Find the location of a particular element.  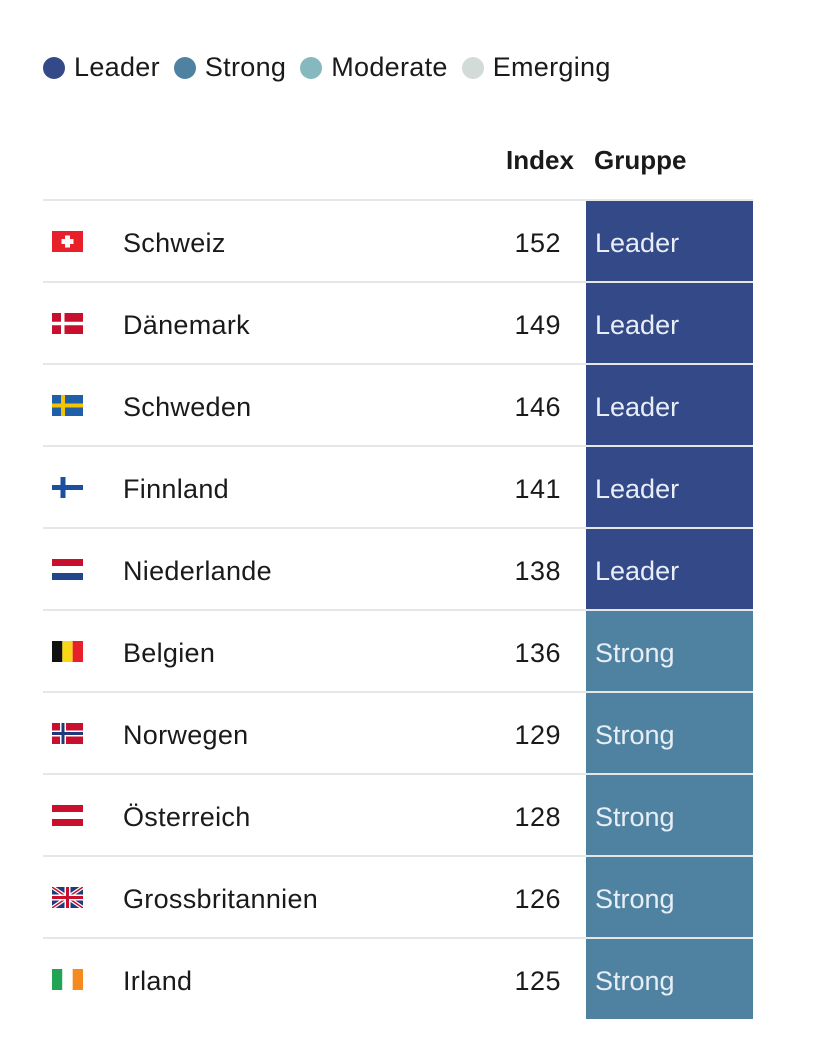

table-row: Dänemark 149 Leader is located at coordinates (398, 322).